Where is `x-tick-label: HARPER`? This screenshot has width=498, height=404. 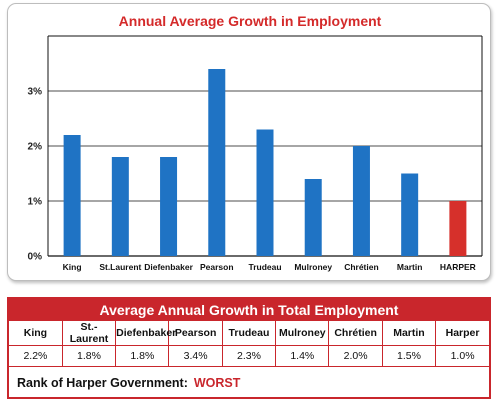
x-tick-label: HARPER is located at coordinates (458, 267).